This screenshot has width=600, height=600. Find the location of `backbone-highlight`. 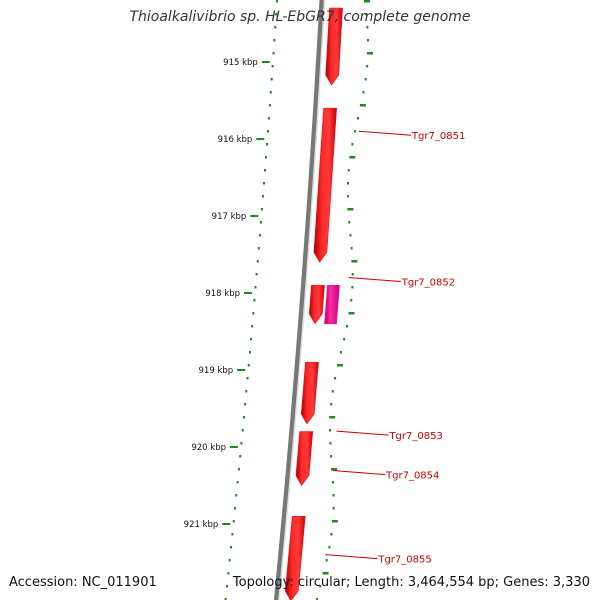

backbone-highlight is located at coordinates (302, 300).